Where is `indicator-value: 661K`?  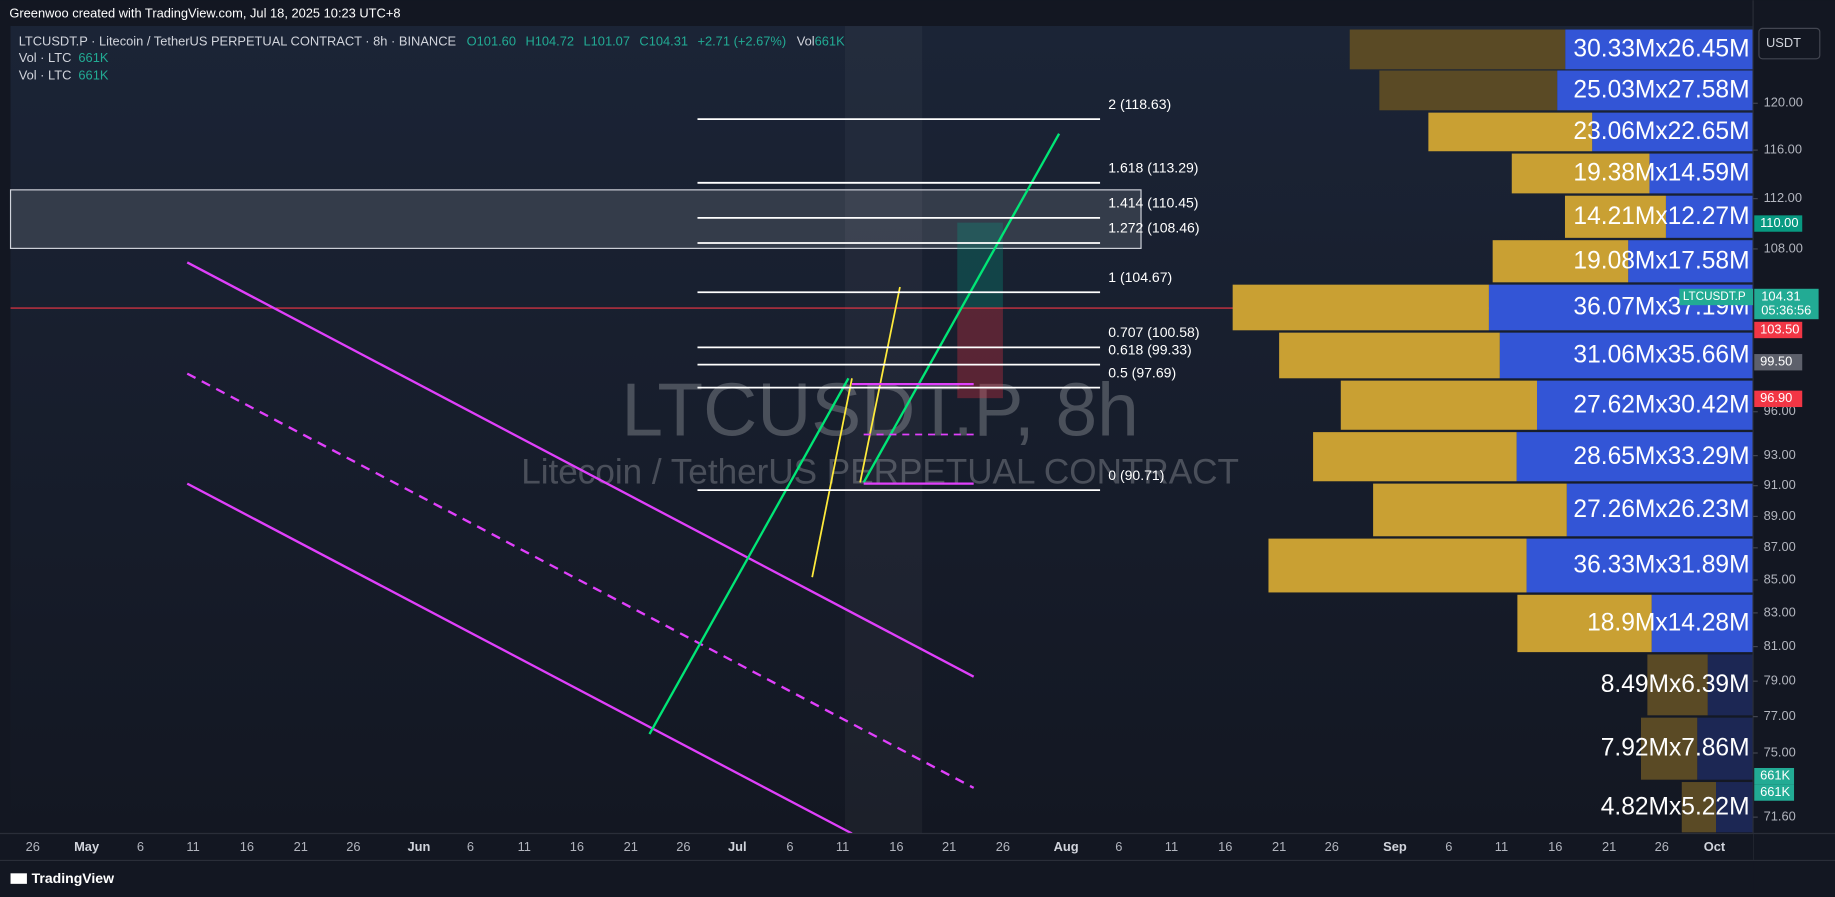 indicator-value: 661K is located at coordinates (93, 57).